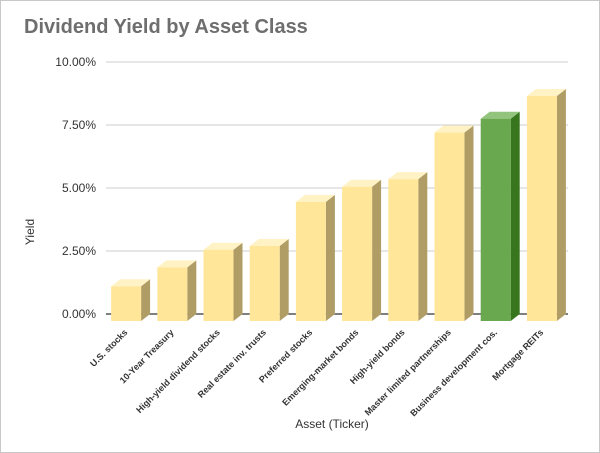 Image resolution: width=600 pixels, height=453 pixels. I want to click on x-tick-label: Emerging-market bonds, so click(320, 367).